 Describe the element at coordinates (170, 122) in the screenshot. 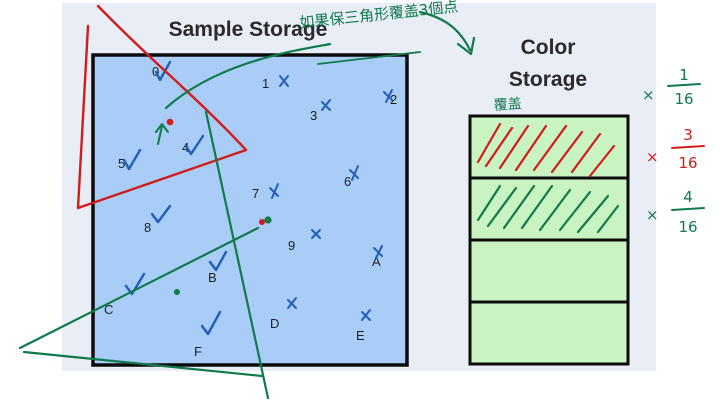

I see `red-sample-dot` at that location.